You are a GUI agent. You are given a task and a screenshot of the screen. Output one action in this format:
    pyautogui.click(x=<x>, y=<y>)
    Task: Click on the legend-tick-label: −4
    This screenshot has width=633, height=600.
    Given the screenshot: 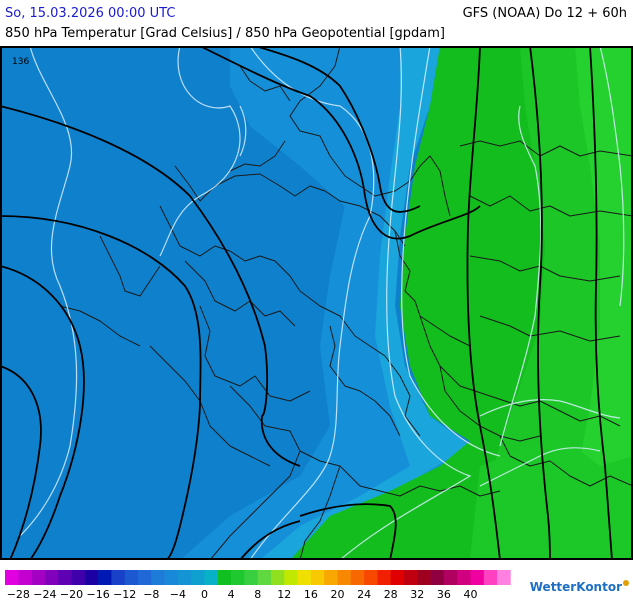 What is the action you would take?
    pyautogui.click(x=178, y=594)
    